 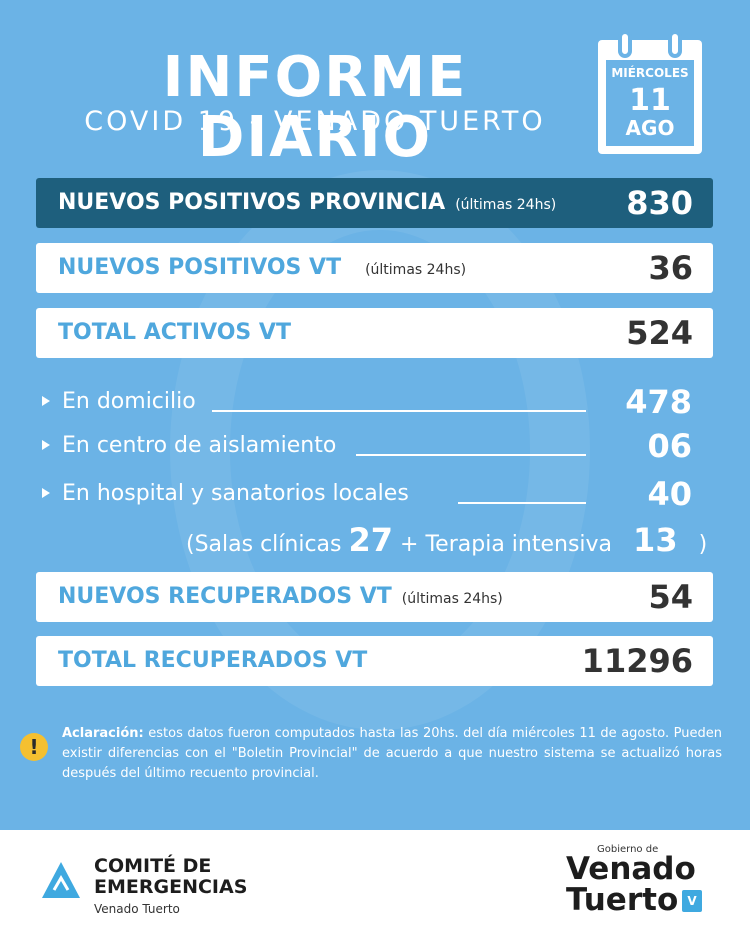 I want to click on bar-label: TOTAL ACTIVOS VT, so click(x=174, y=332).